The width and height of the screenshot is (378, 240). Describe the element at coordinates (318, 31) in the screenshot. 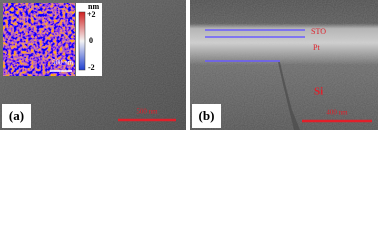

I see `layer-label: STO` at that location.